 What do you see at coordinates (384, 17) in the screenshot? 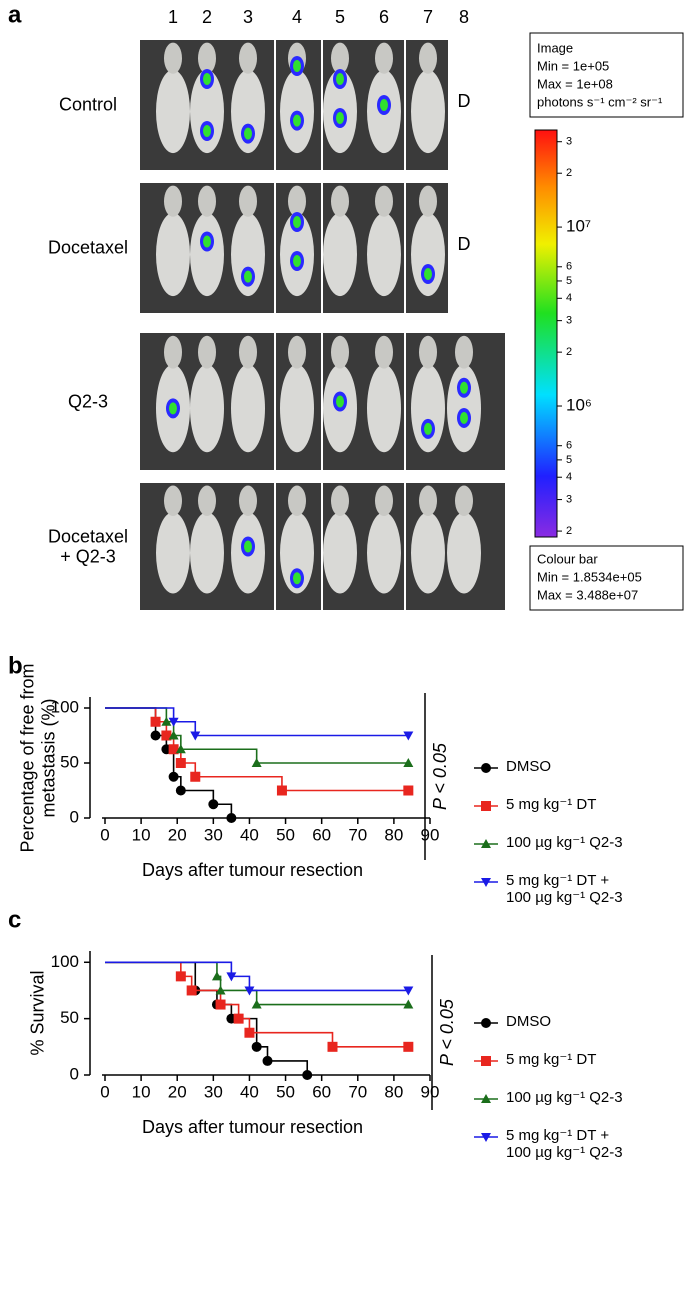
I see `column-label: 6` at bounding box center [384, 17].